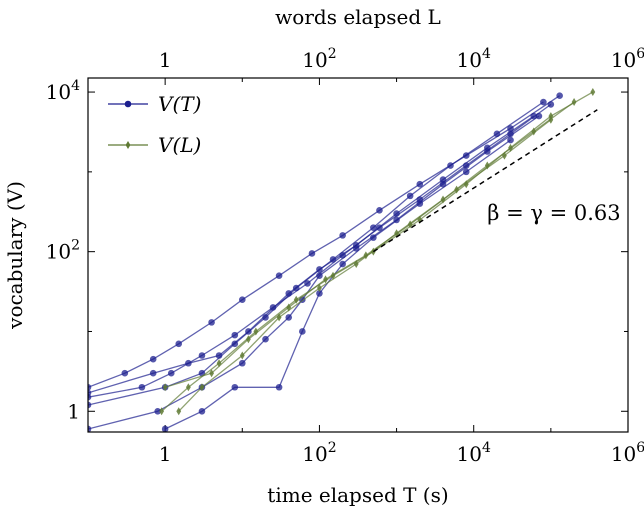 This screenshot has width=644, height=513. I want to click on x-tick-label: 10⁶, so click(627, 453).